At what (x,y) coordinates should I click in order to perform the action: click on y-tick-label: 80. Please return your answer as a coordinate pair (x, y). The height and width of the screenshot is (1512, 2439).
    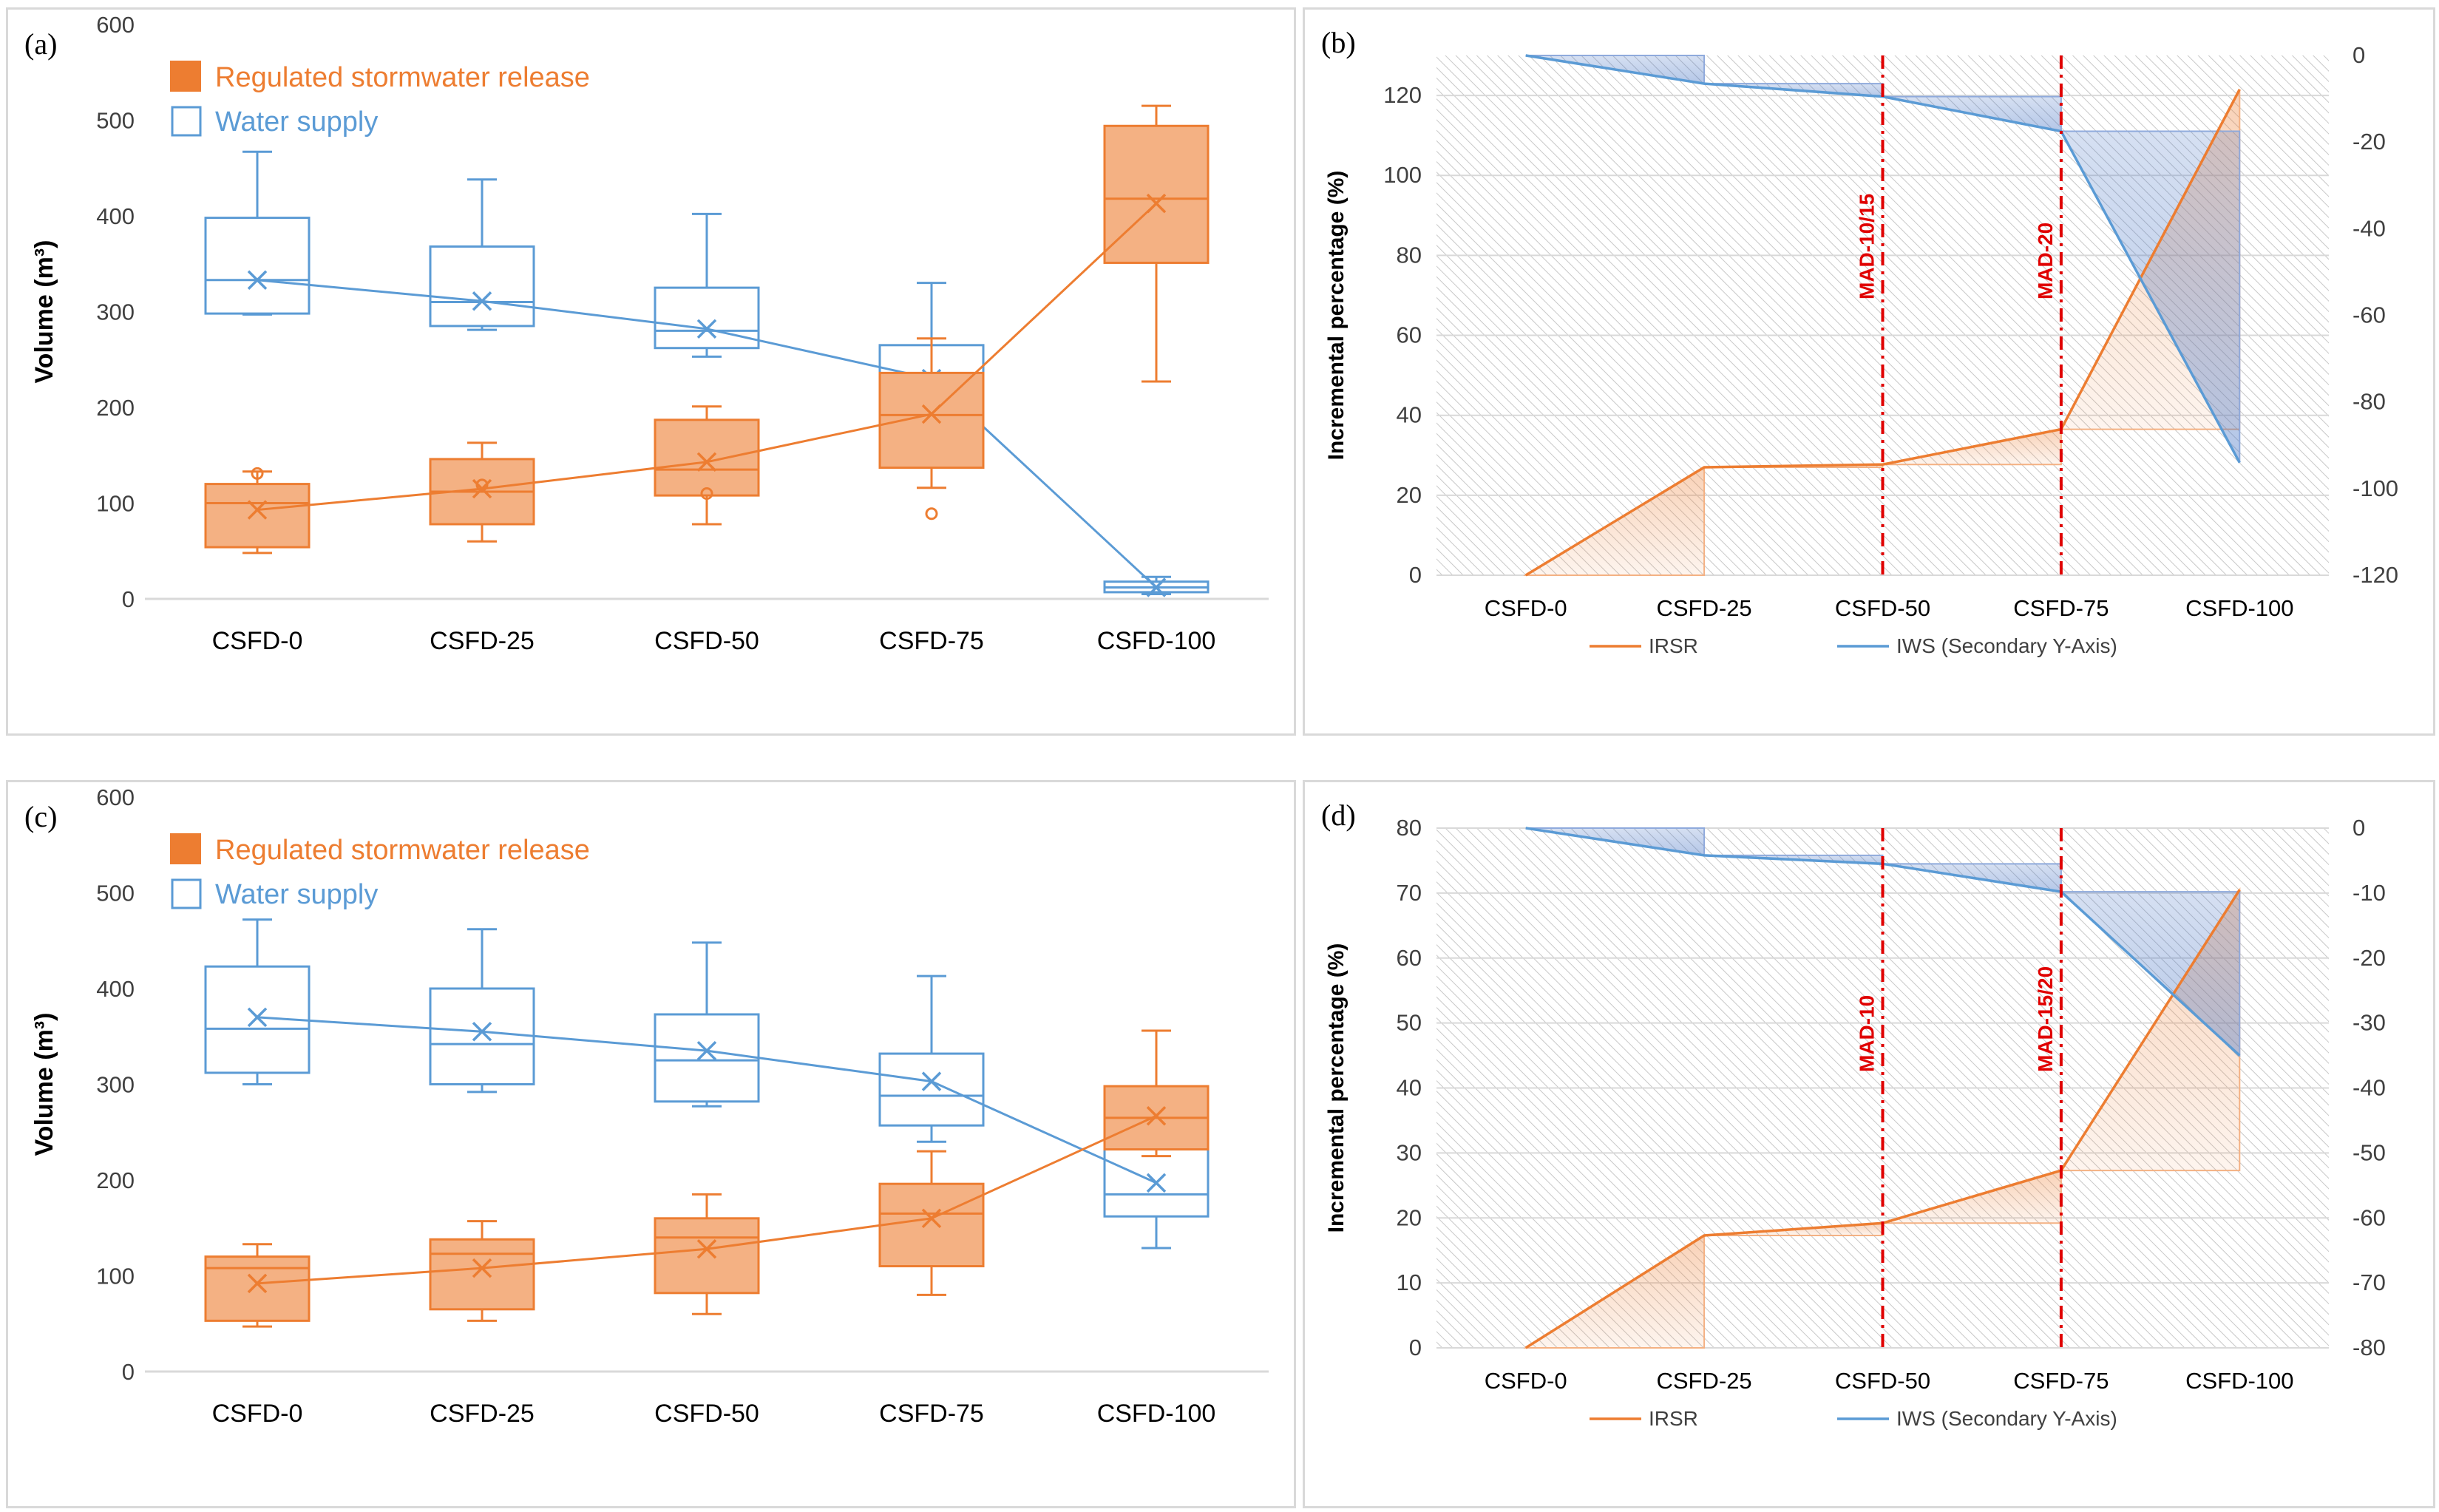
    Looking at the image, I should click on (1409, 255).